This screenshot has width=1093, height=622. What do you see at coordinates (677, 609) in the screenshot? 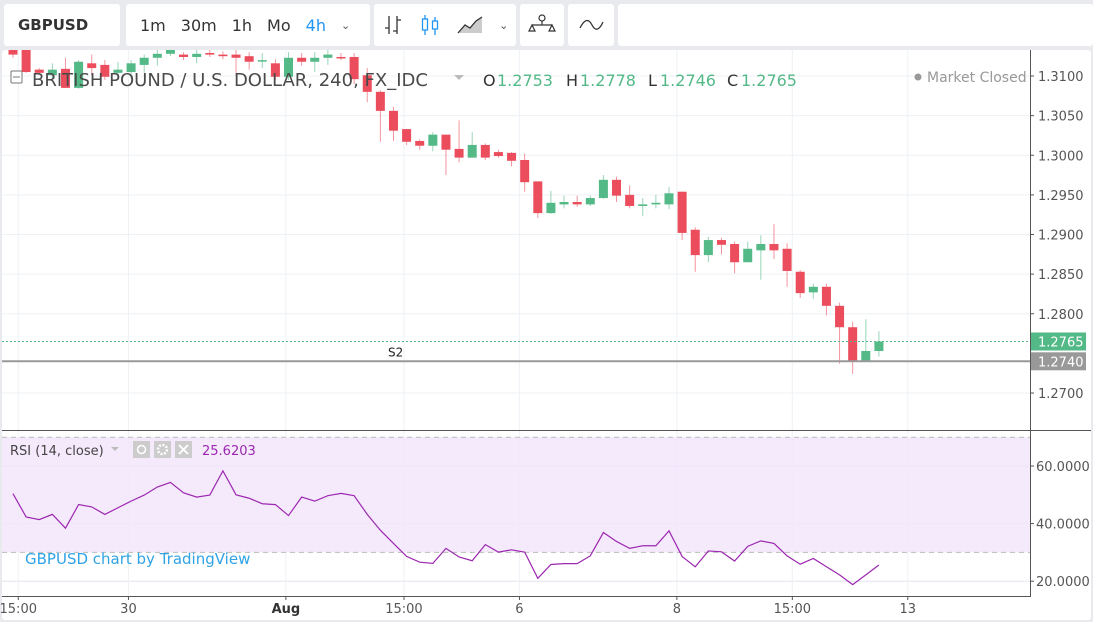
I see `time-tick-label: 8` at bounding box center [677, 609].